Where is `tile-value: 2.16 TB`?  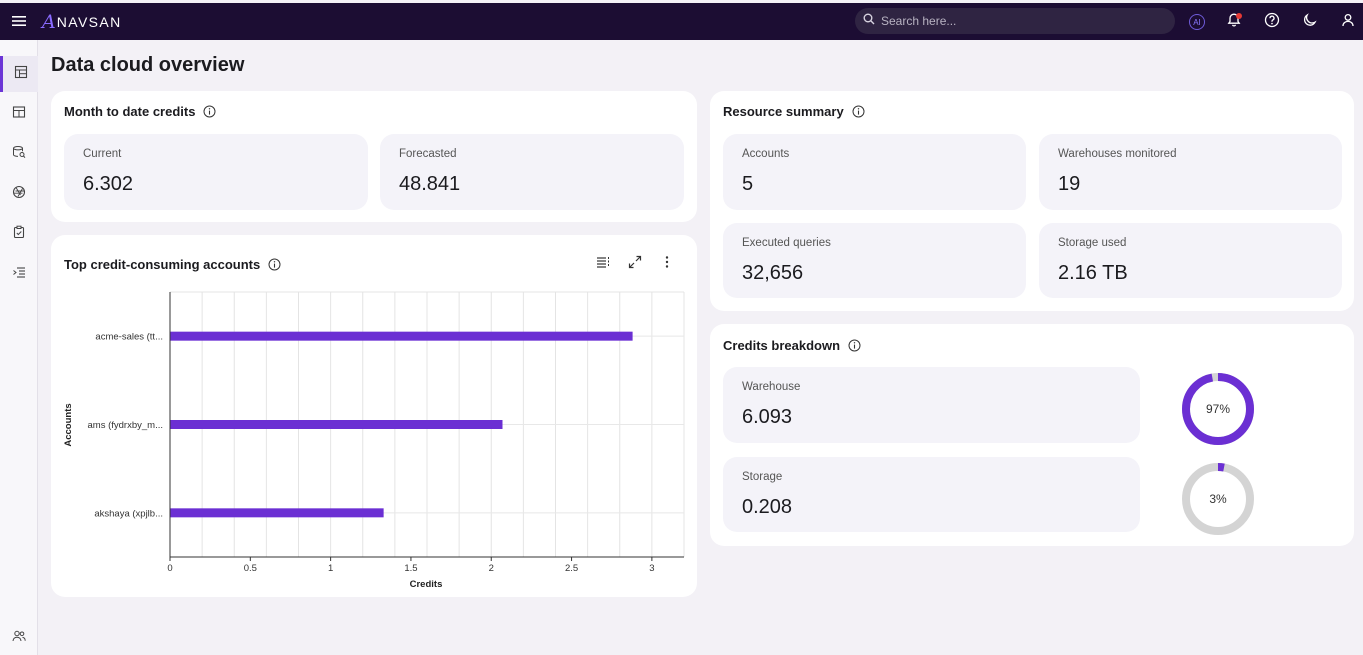 tile-value: 2.16 TB is located at coordinates (1093, 273).